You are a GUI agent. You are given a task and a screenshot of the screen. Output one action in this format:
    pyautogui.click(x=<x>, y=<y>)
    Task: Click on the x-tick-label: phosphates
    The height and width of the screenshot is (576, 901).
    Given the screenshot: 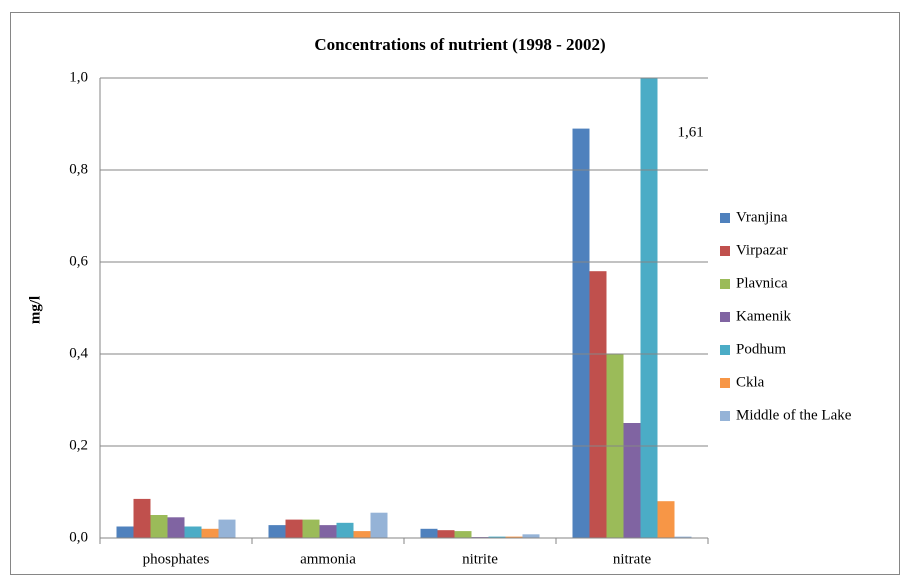 What is the action you would take?
    pyautogui.click(x=176, y=559)
    